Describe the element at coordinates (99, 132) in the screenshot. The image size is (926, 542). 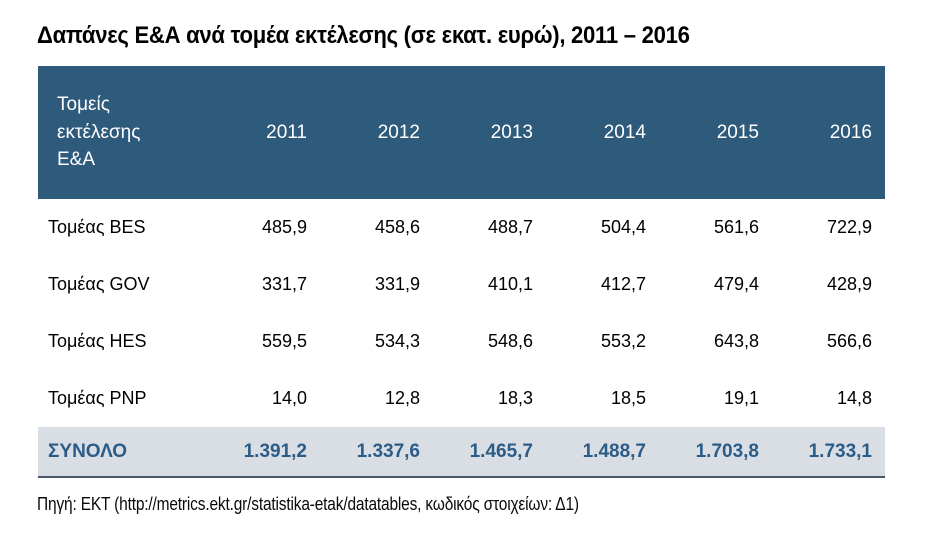
I see `col-header-sector-label: Τομείς εκτέλεσης Ε&Α` at that location.